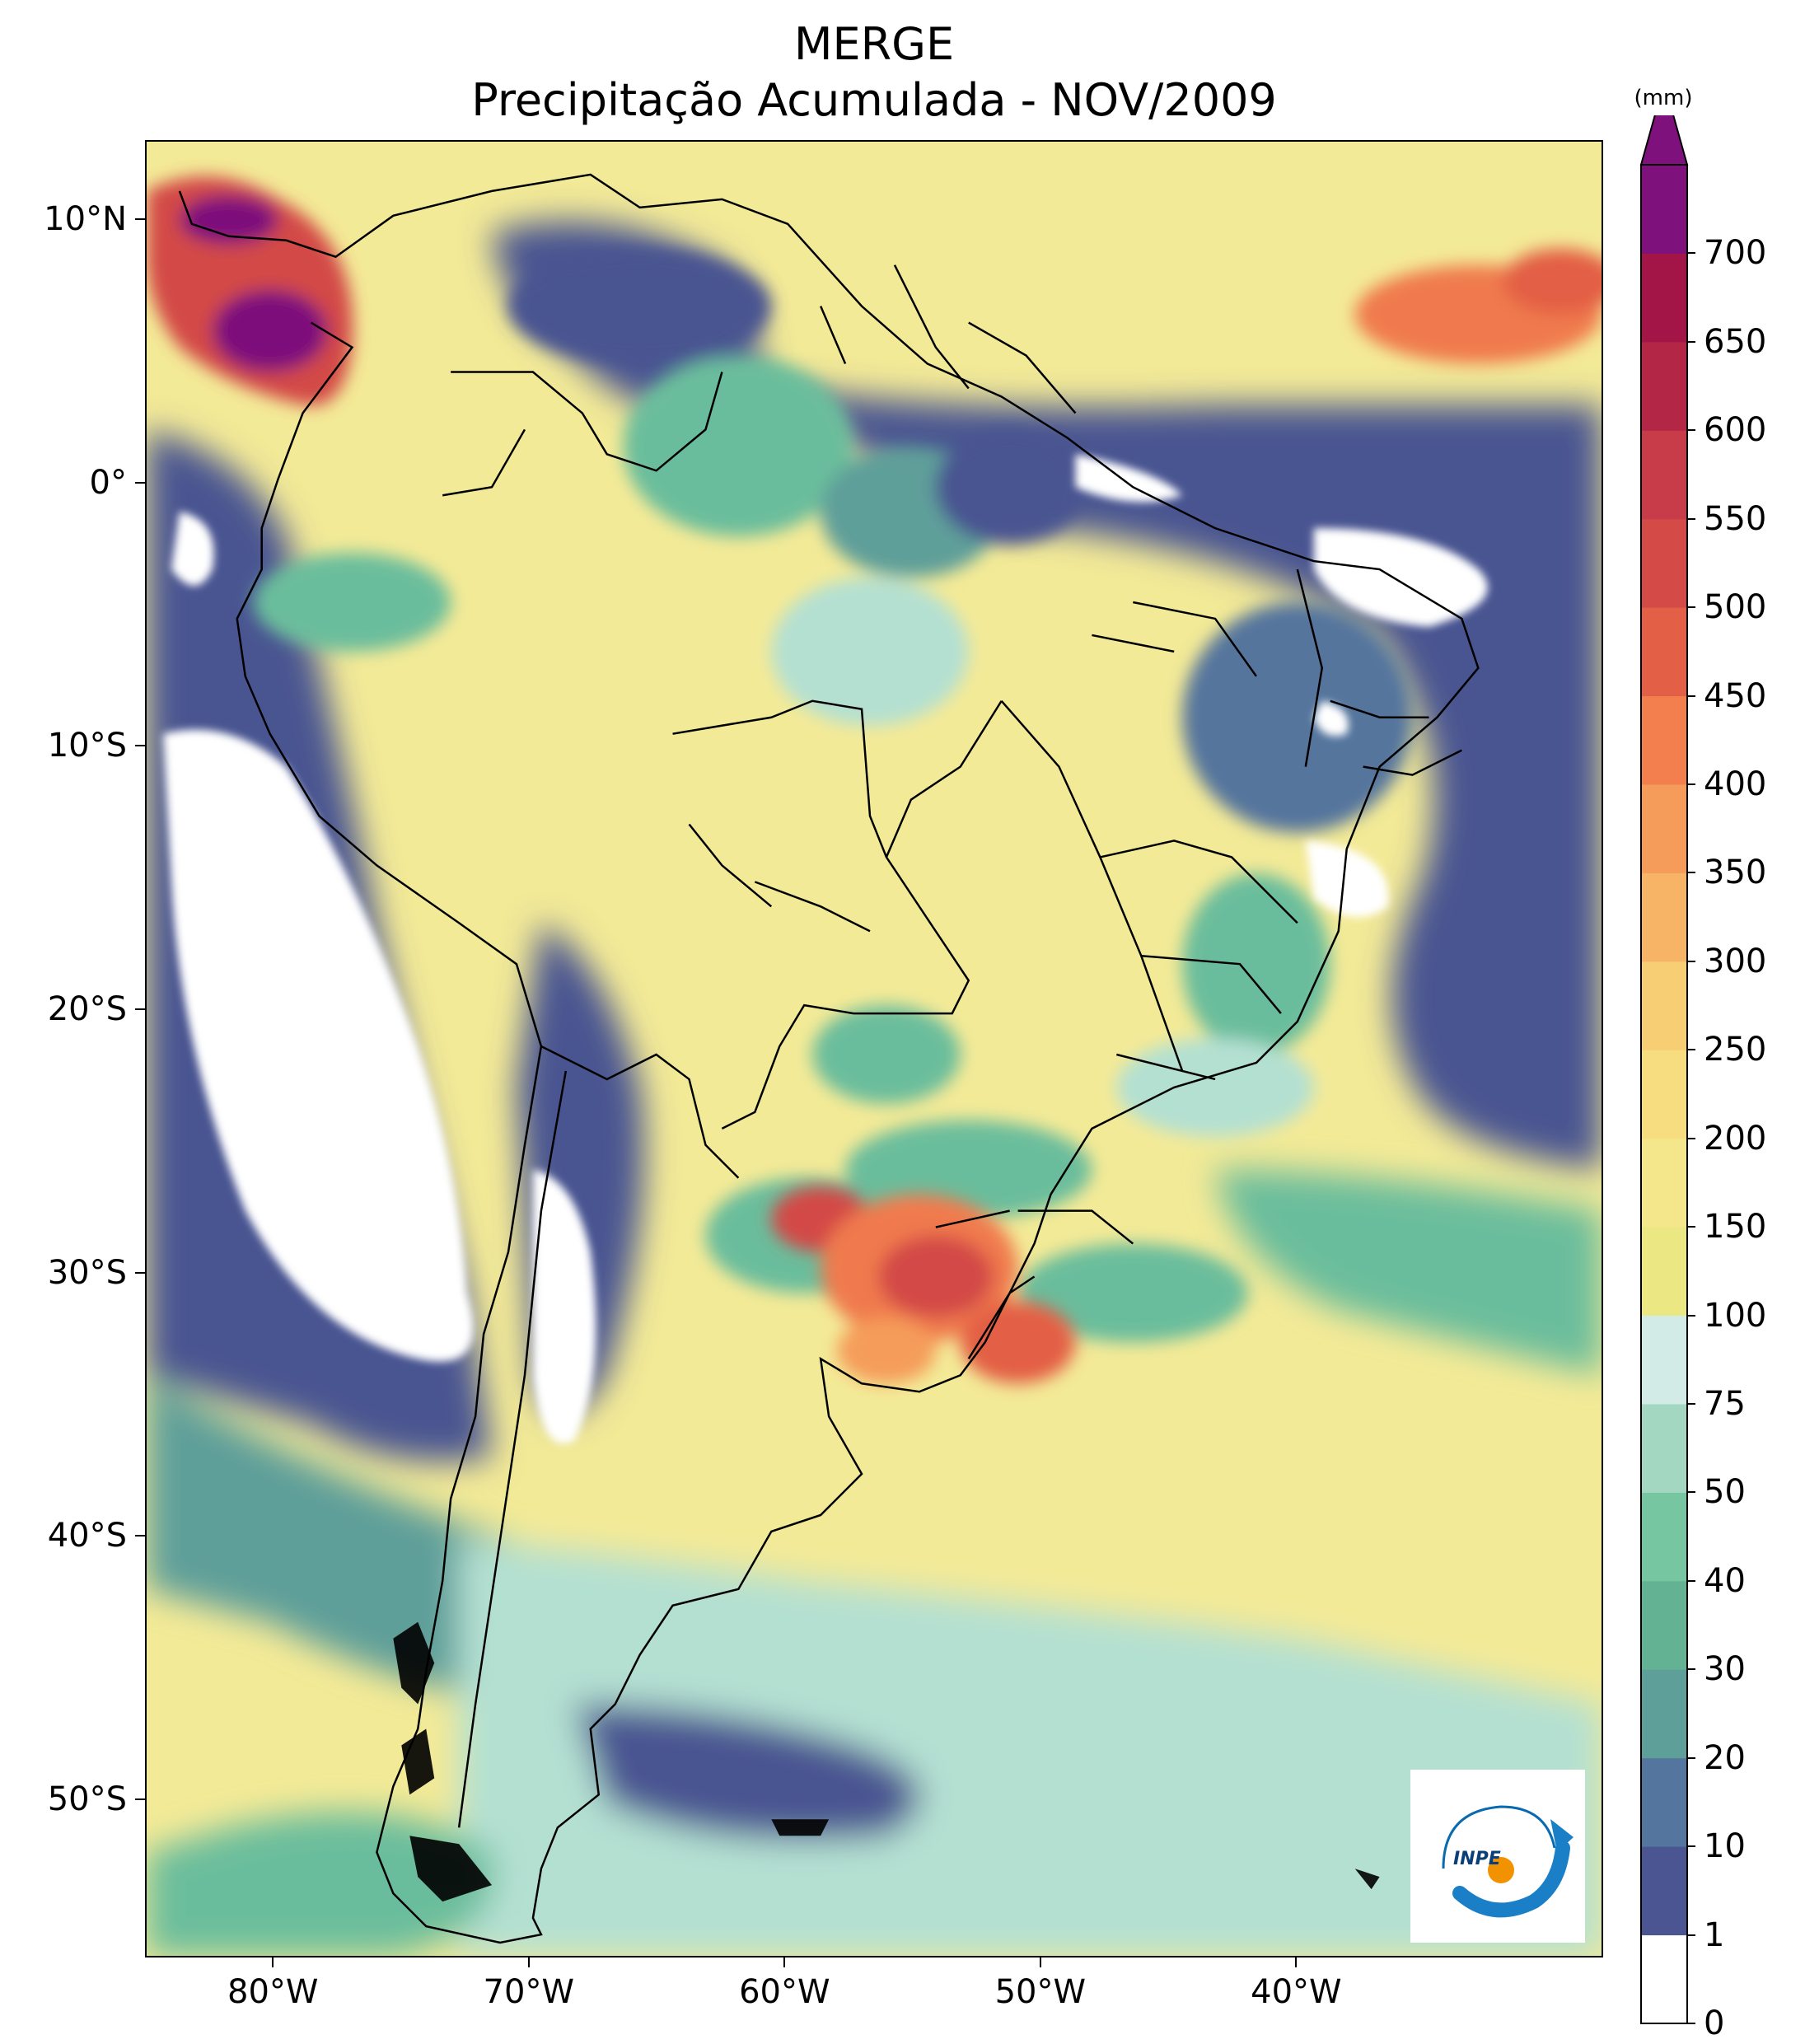  I want to click on colorbar-tick-label: 500, so click(1736, 607).